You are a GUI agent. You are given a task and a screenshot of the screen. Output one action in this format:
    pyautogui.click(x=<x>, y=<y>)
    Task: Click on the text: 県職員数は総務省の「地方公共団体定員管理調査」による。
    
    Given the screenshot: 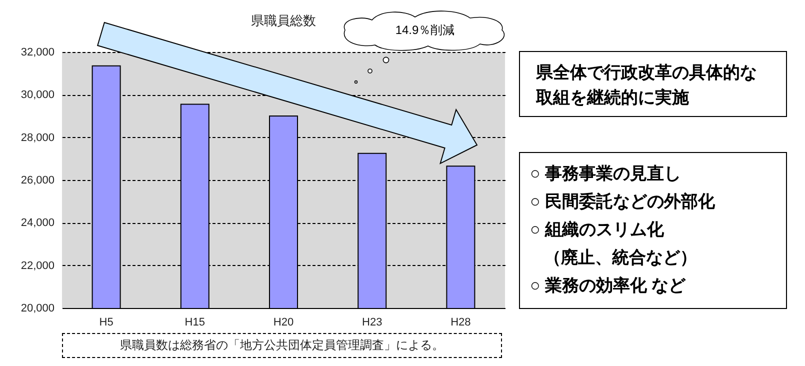 What is the action you would take?
    pyautogui.click(x=282, y=345)
    